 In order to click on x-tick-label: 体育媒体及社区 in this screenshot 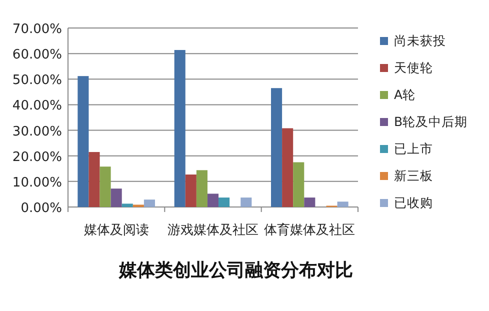, I will do `click(310, 230)`.